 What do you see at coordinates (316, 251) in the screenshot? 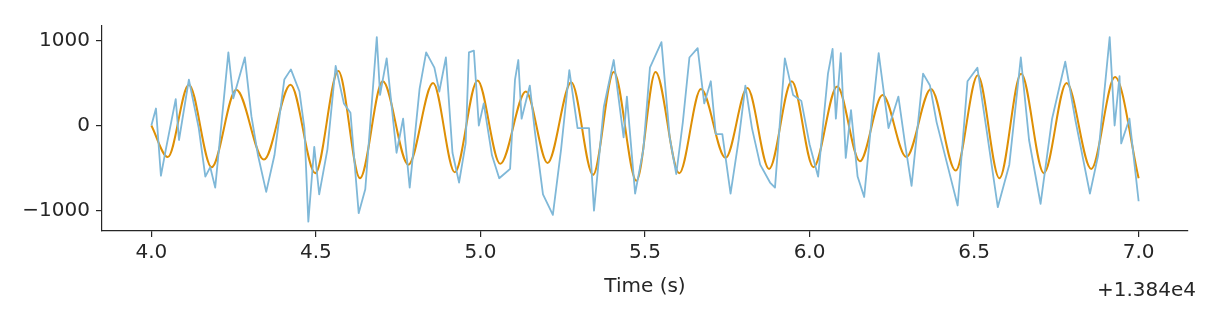
I see `x-tick-label: 4.5` at bounding box center [316, 251].